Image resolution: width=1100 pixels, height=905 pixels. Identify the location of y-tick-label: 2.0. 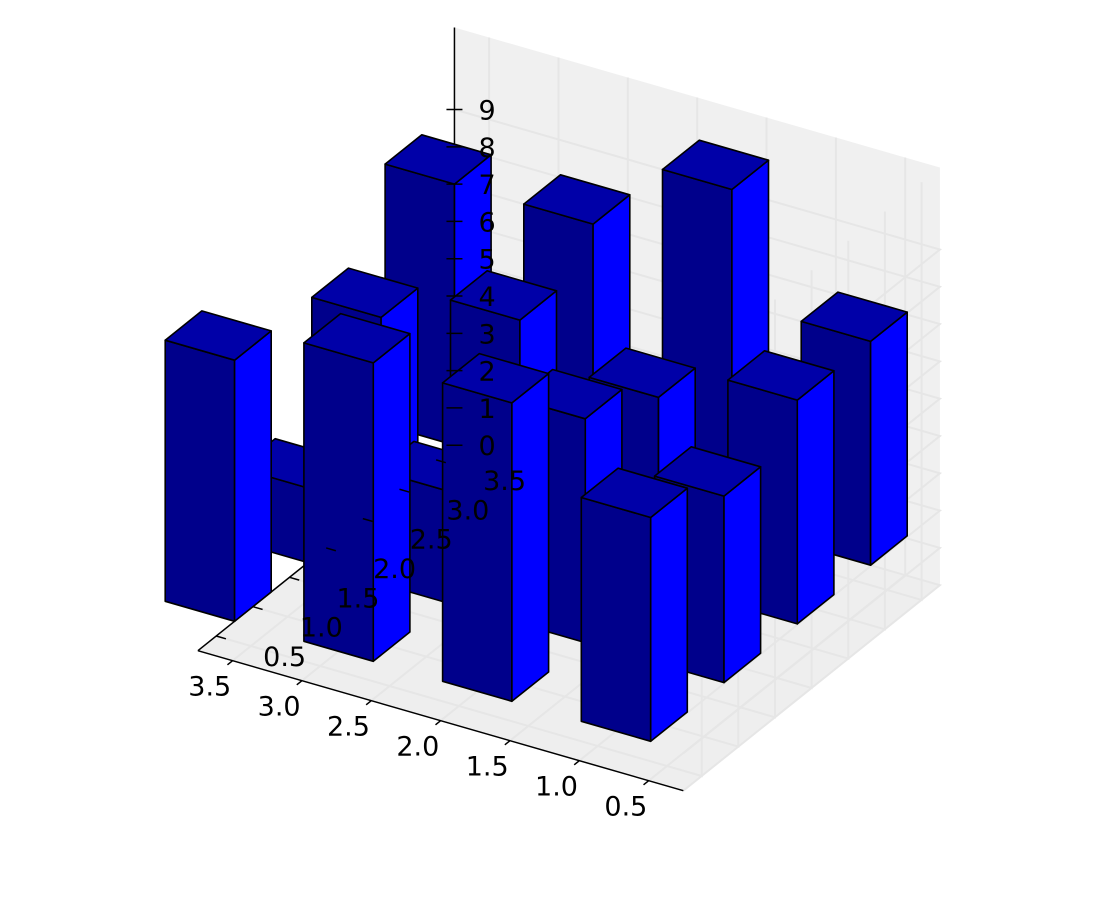
(394, 569).